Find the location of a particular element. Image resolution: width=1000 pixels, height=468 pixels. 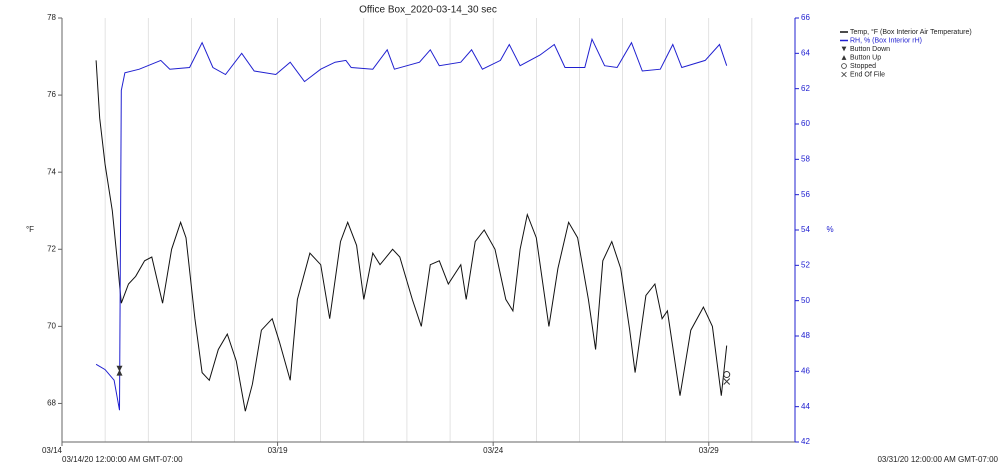

y2-tick-label: 56 is located at coordinates (805, 194).